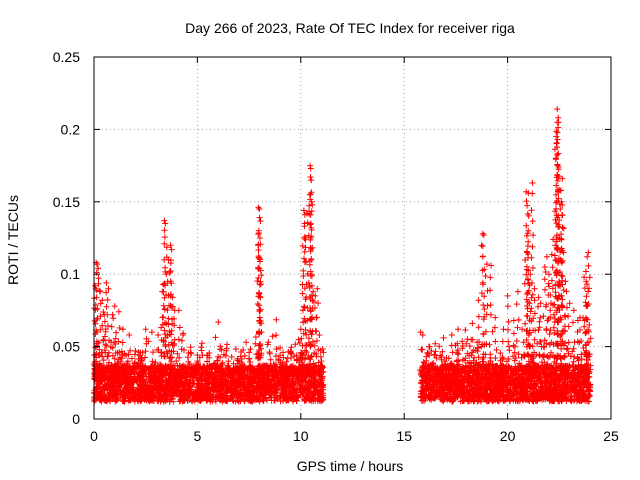 Image resolution: width=640 pixels, height=480 pixels. What do you see at coordinates (611, 436) in the screenshot?
I see `x-tick-label: 25` at bounding box center [611, 436].